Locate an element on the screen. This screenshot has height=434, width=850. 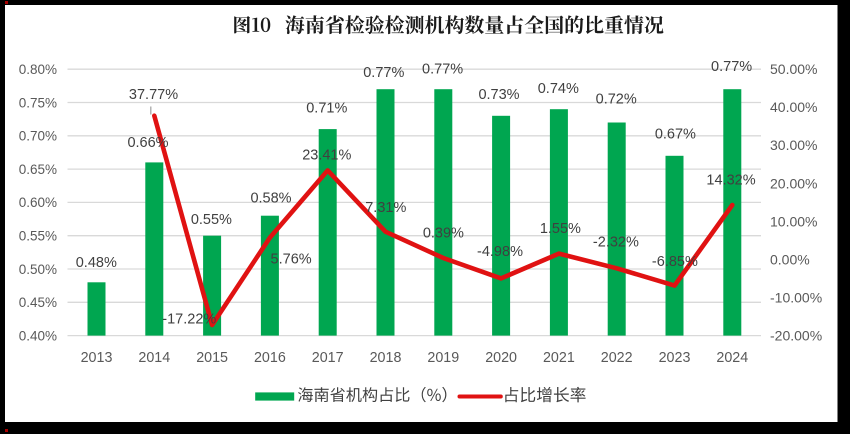
svg-text: 40.00% is located at coordinates (793, 107).